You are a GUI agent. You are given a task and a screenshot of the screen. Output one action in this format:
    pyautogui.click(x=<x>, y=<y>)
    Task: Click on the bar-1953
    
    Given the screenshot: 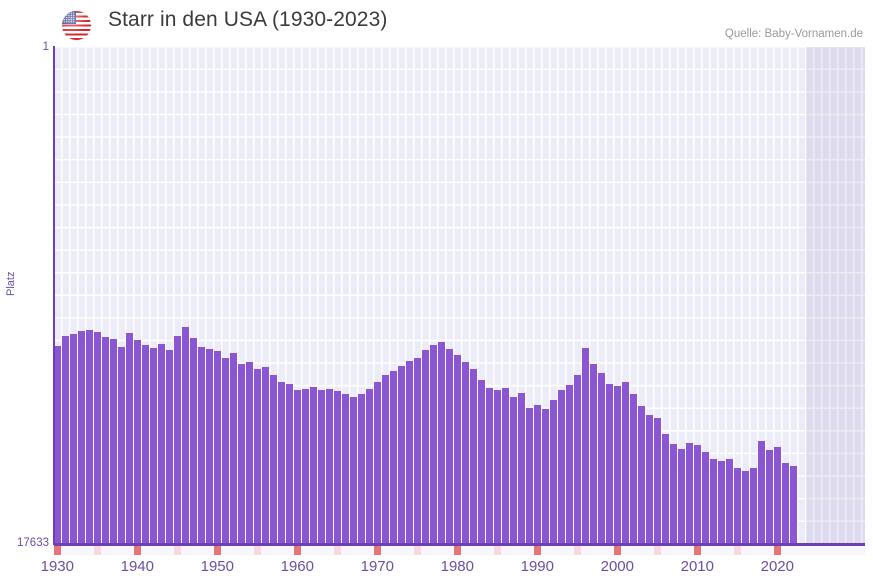 What is the action you would take?
    pyautogui.click(x=241, y=453)
    